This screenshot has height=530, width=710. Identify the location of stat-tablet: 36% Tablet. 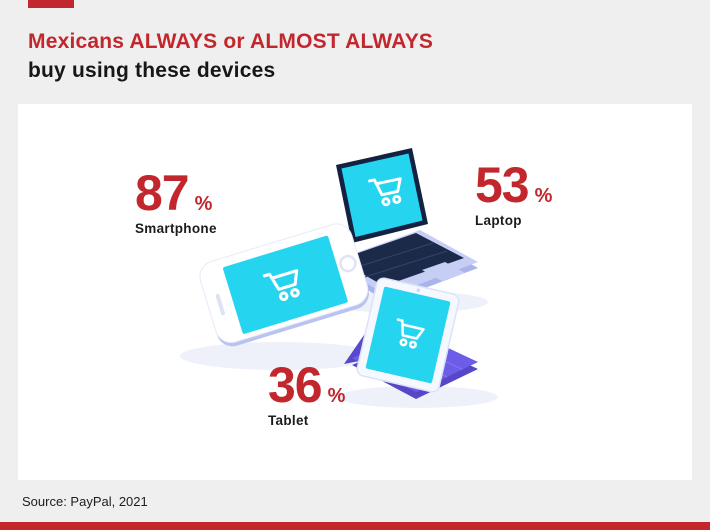
(307, 394).